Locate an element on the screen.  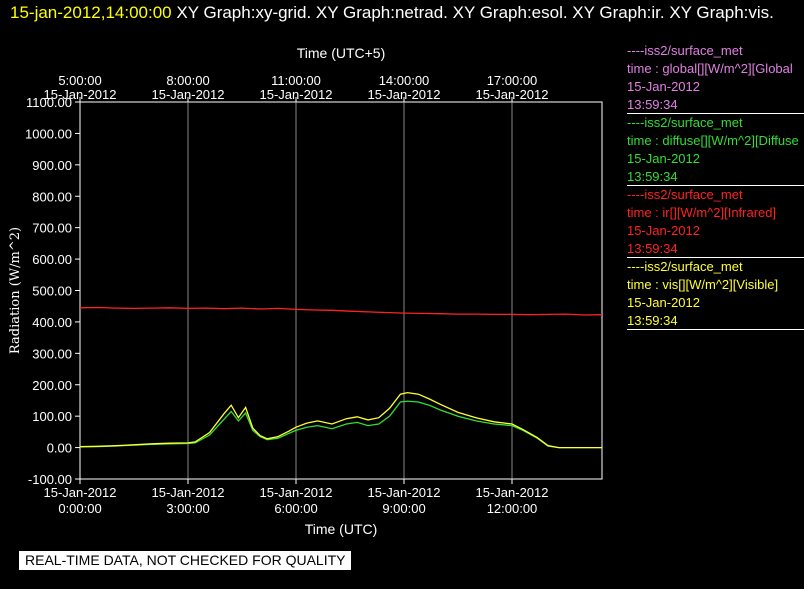
x-tick-label-time: 3:00:00 is located at coordinates (187, 508).